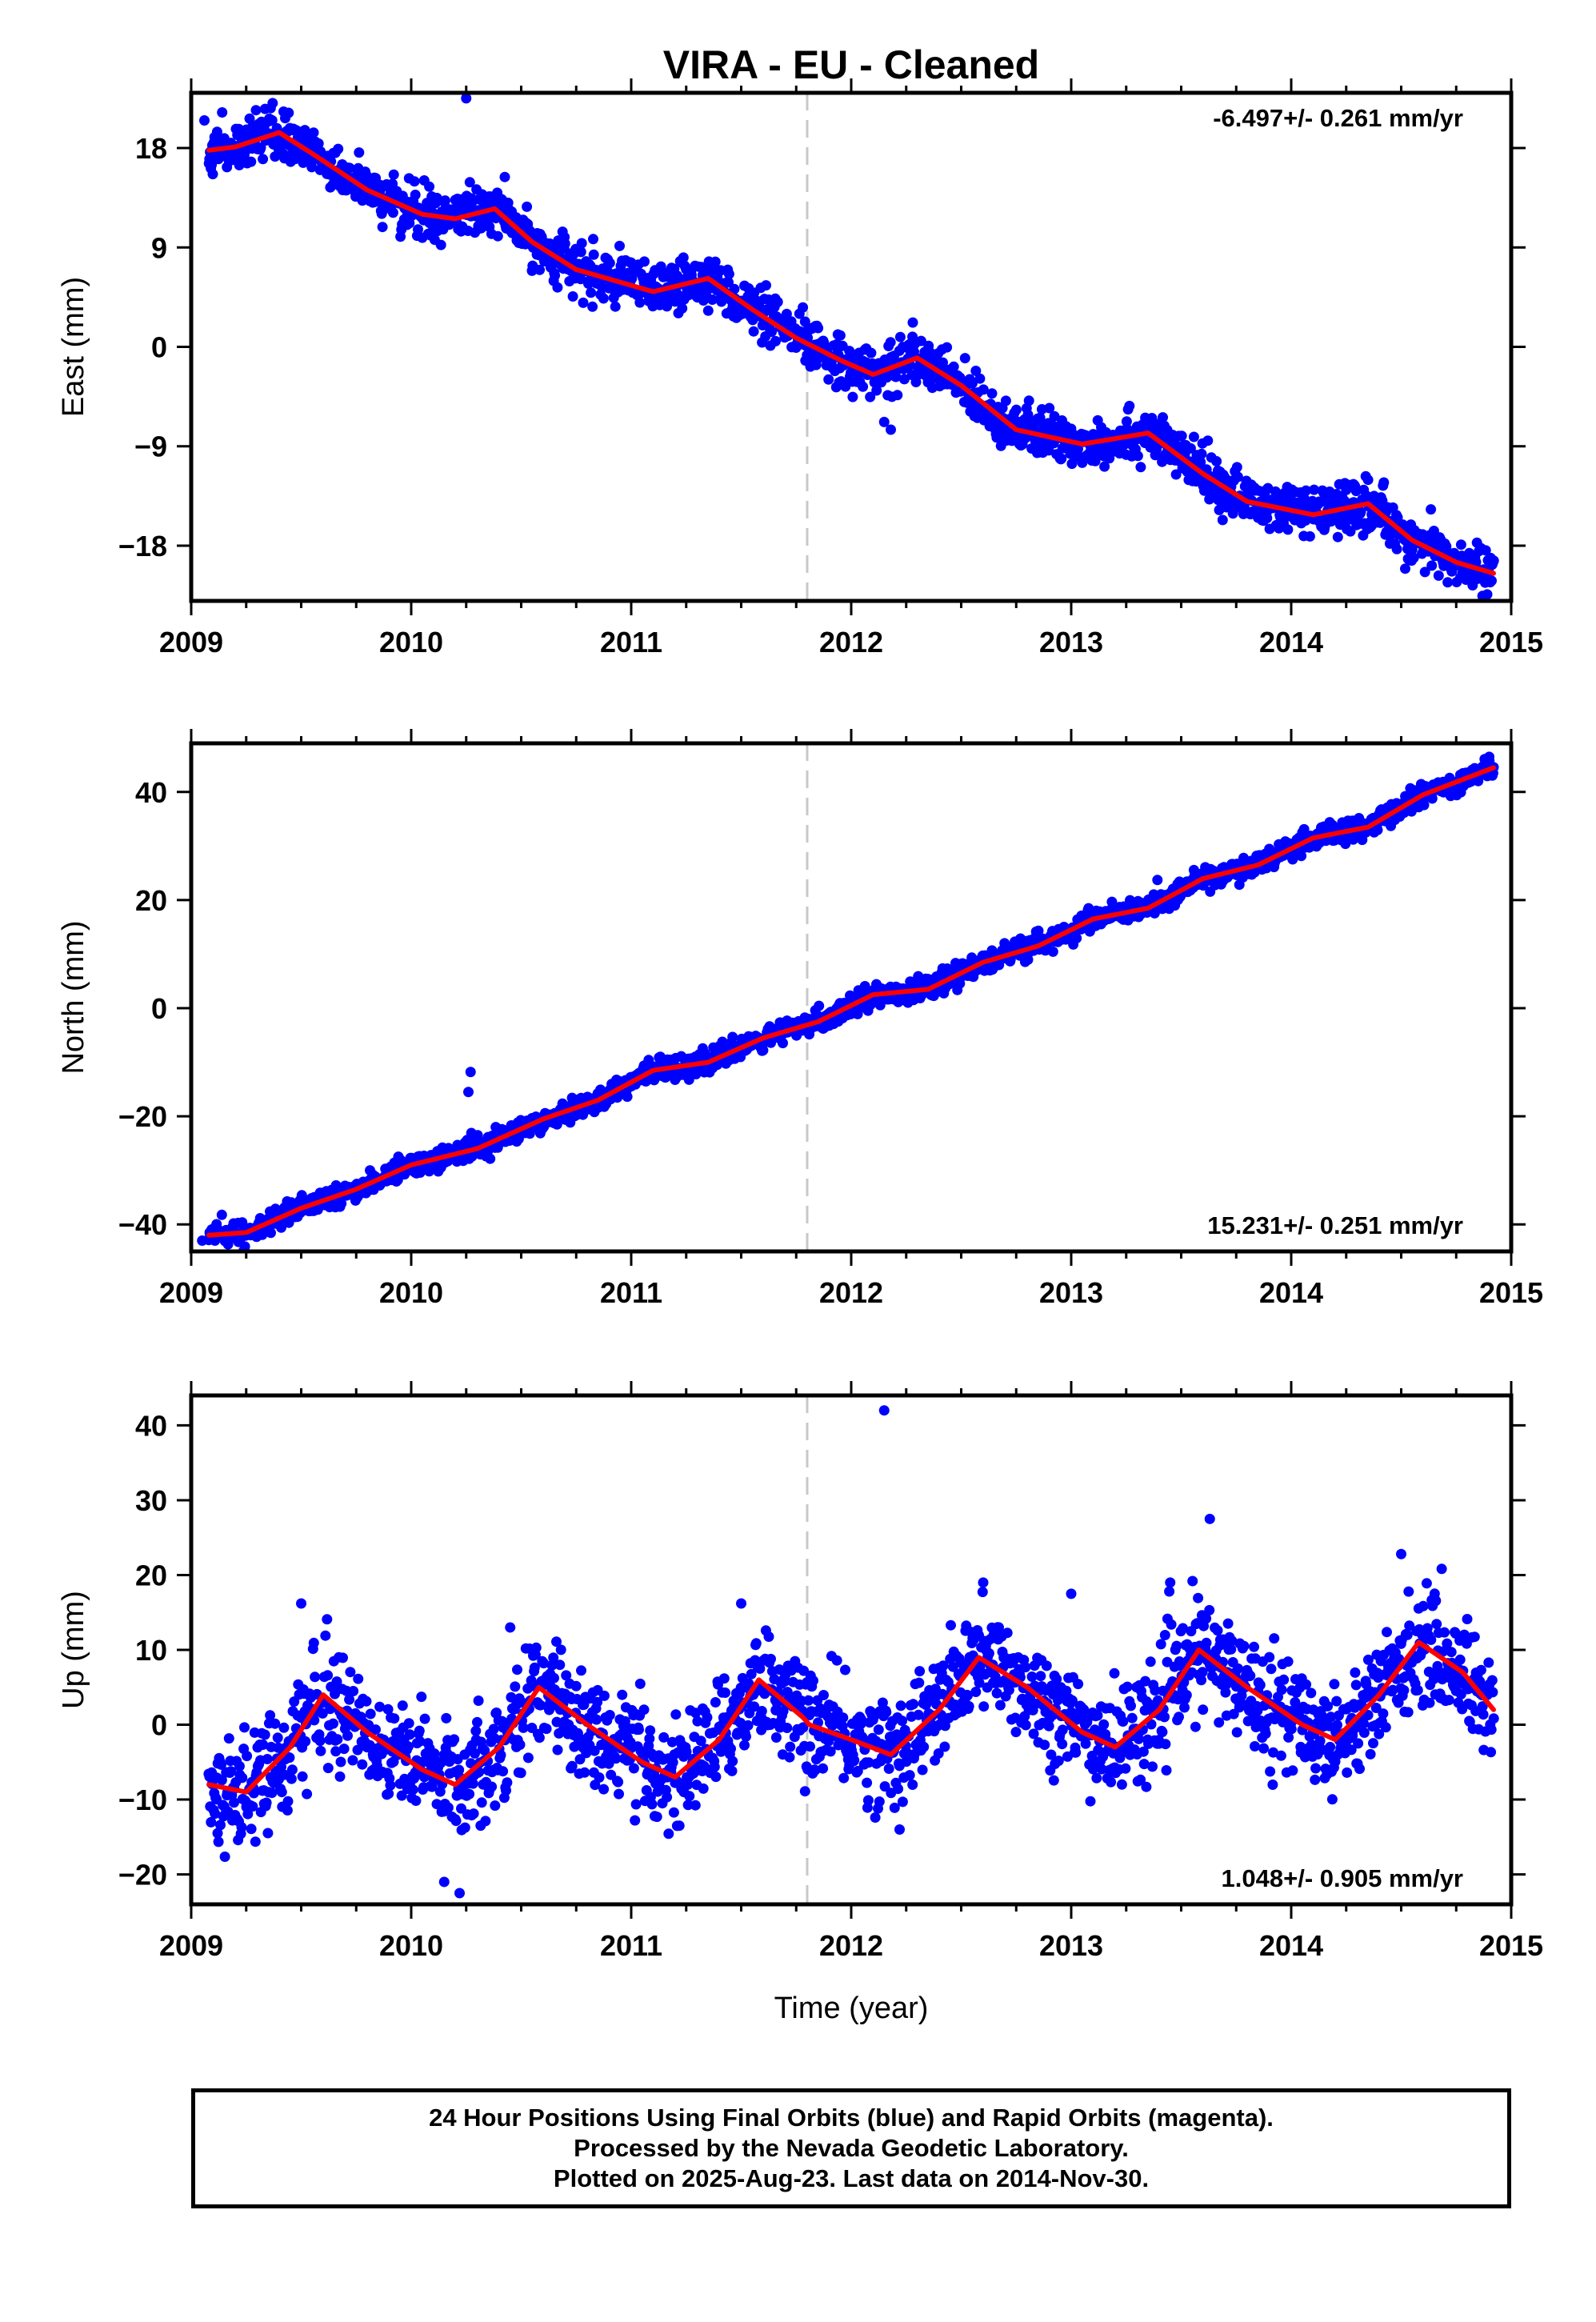 The image size is (1596, 2322). What do you see at coordinates (150, 446) in the screenshot?
I see `east-ytick-label: −9` at bounding box center [150, 446].